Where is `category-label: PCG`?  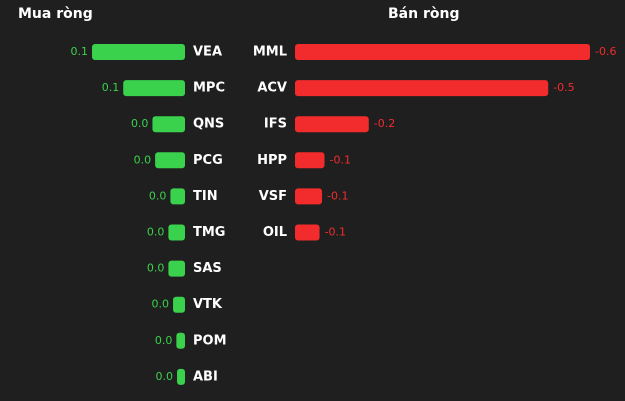 category-label: PCG is located at coordinates (208, 160).